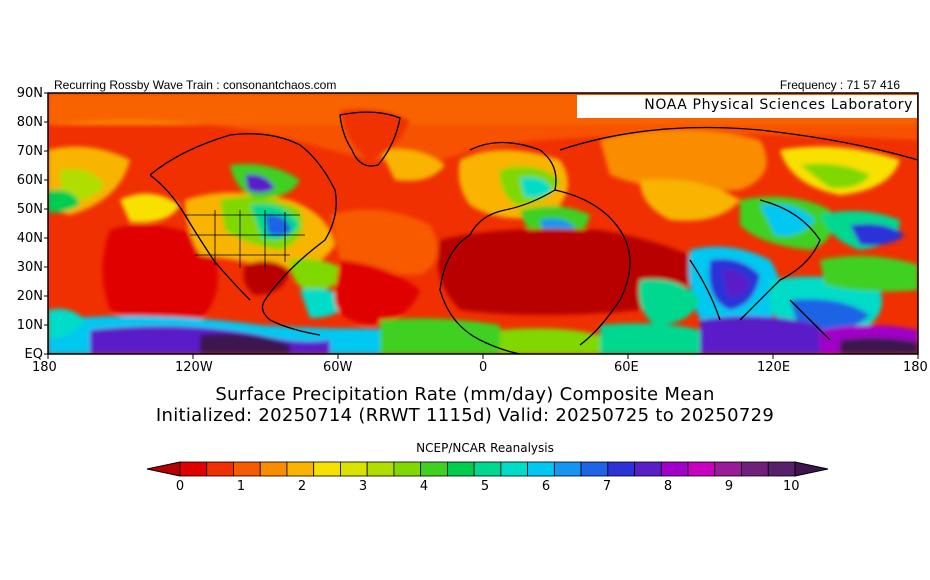 This screenshot has width=930, height=580. Describe the element at coordinates (839, 85) in the screenshot. I see `header-right-text: Frequency : 71 57 416` at that location.